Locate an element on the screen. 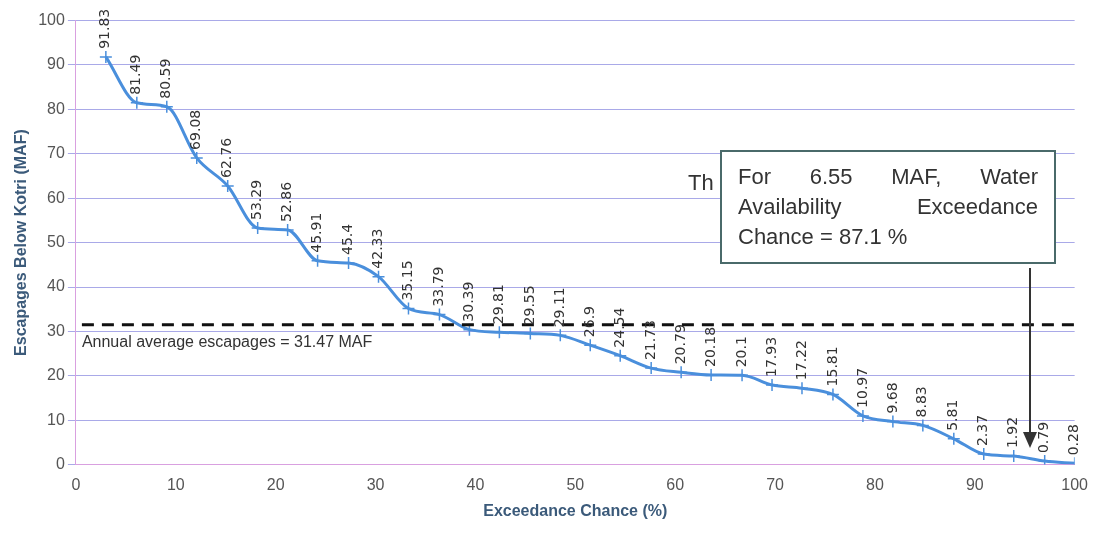  y-tick-label: 0 is located at coordinates (60, 464).